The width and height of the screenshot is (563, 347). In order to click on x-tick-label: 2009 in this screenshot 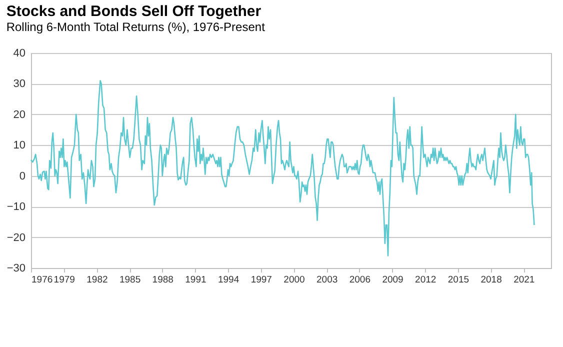, I will do `click(393, 280)`.